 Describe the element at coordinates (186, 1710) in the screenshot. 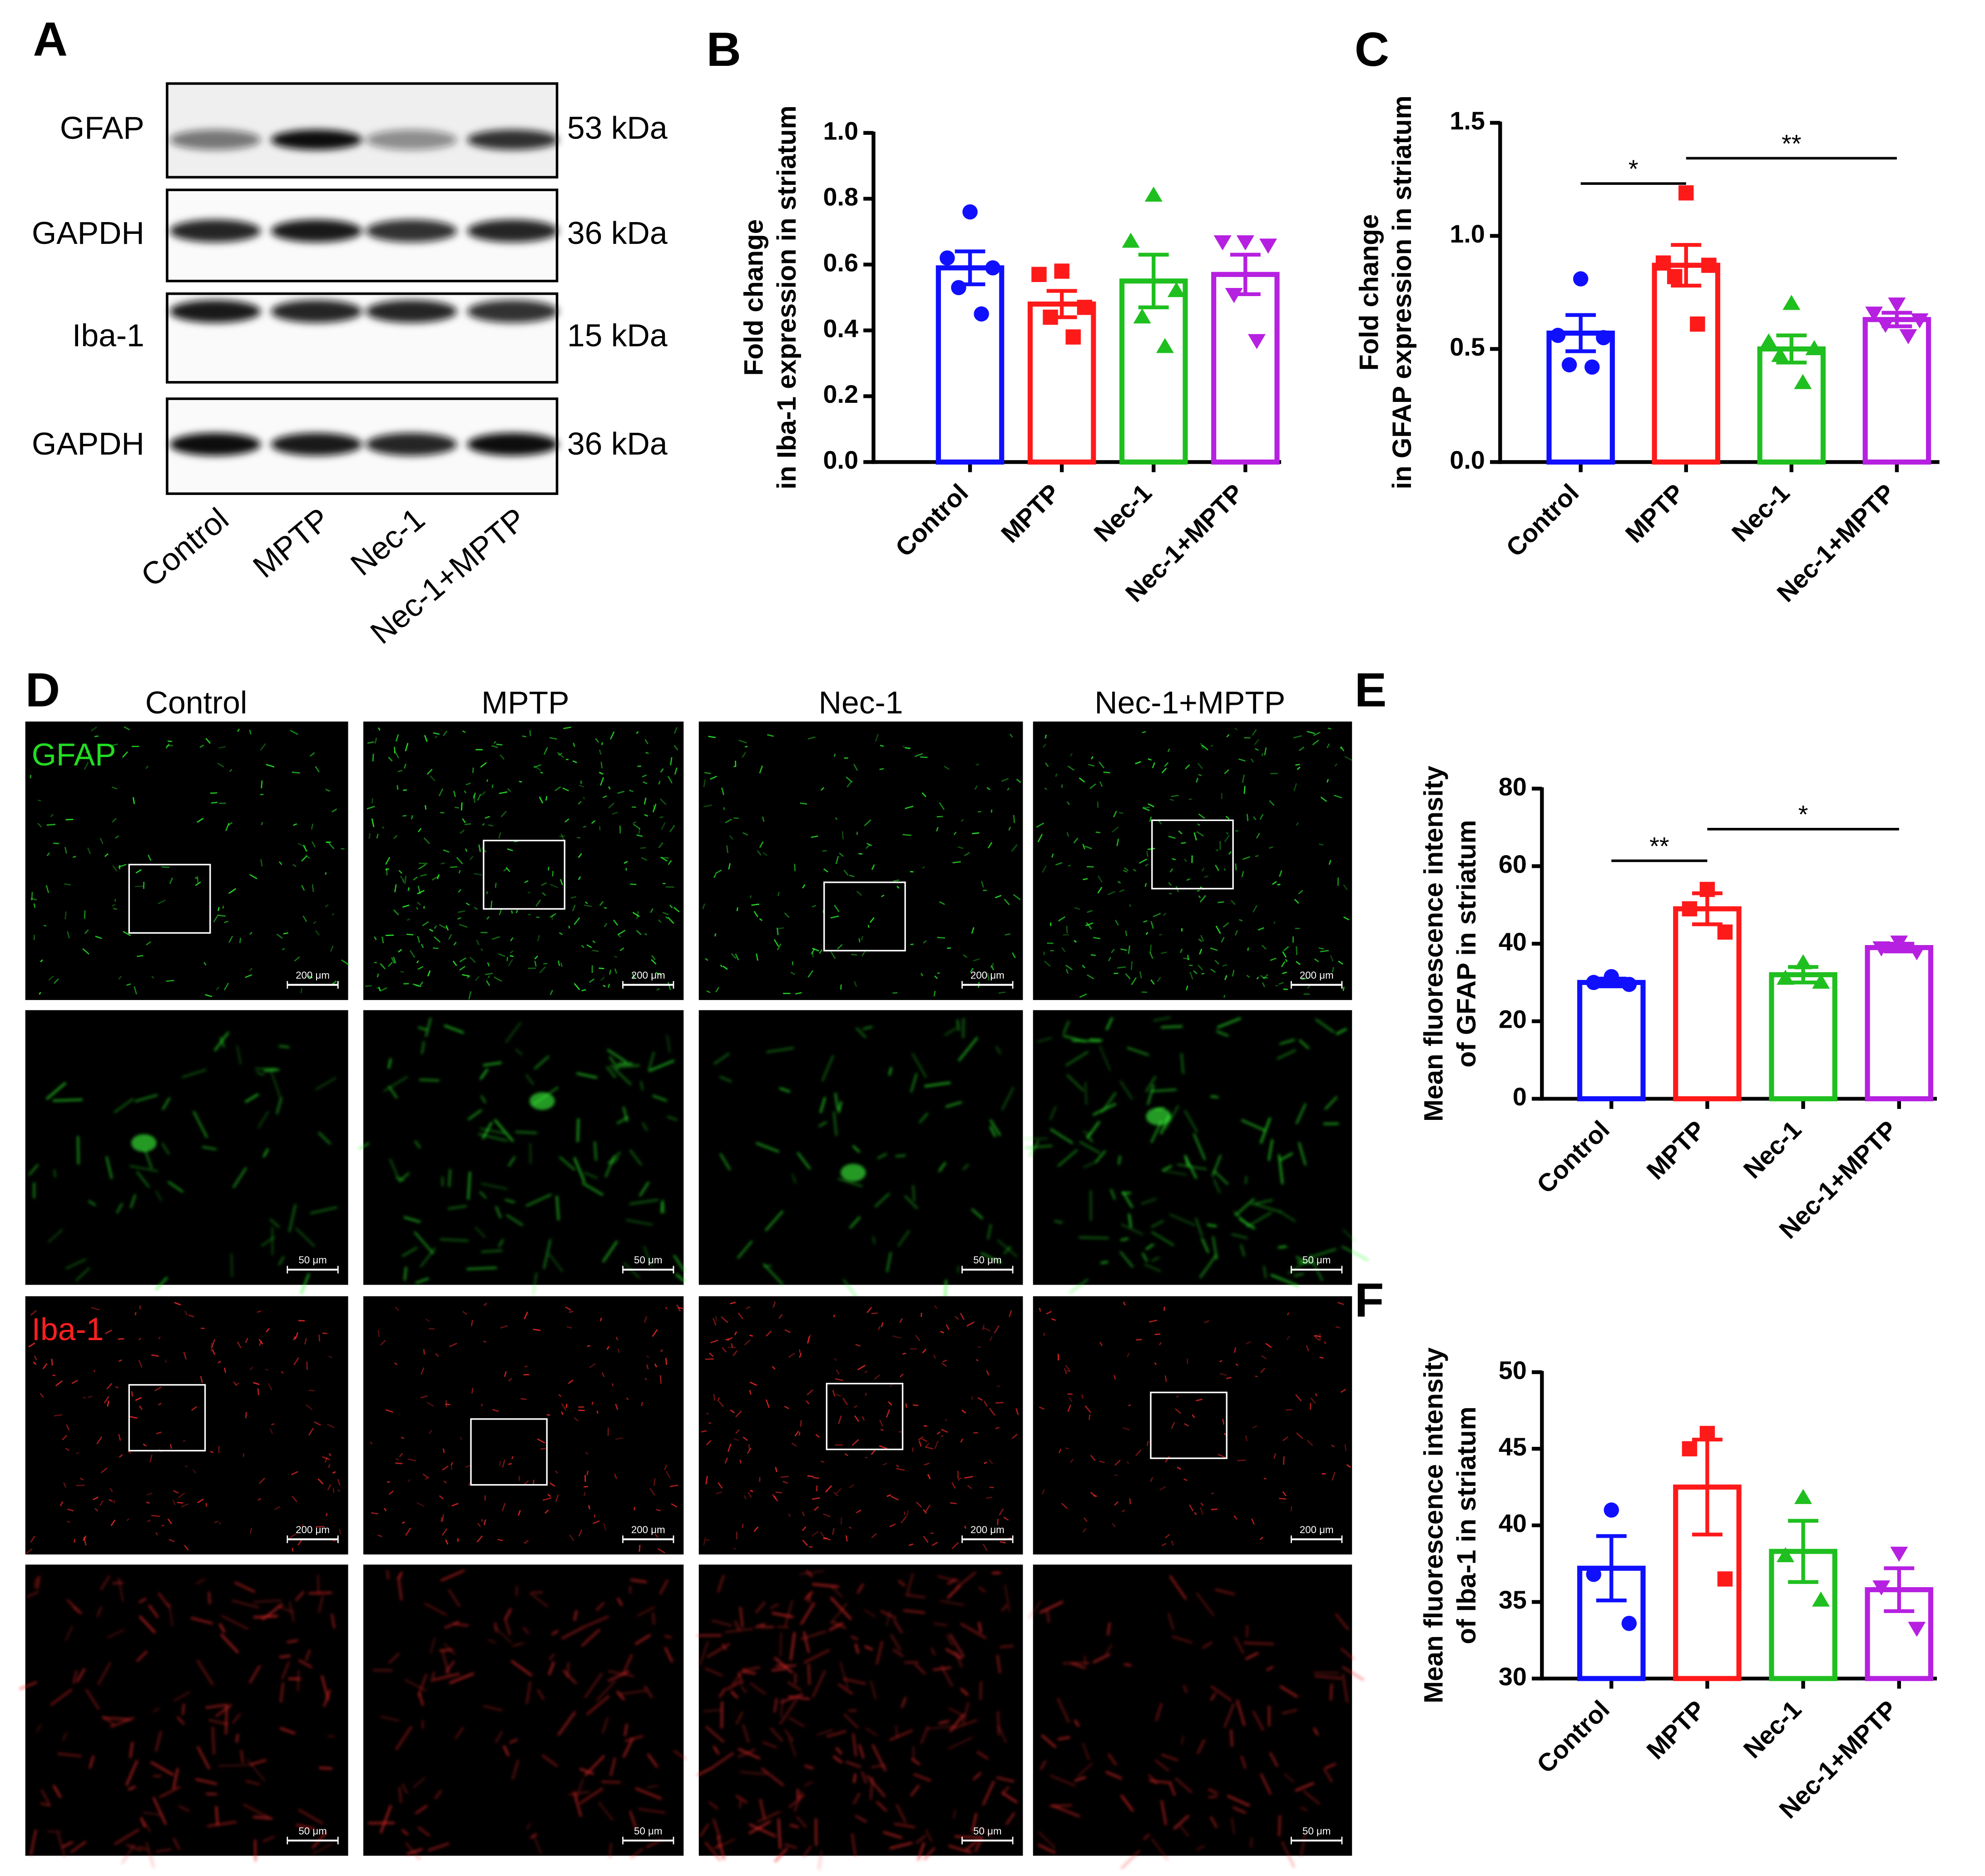

I see `micrograph` at that location.